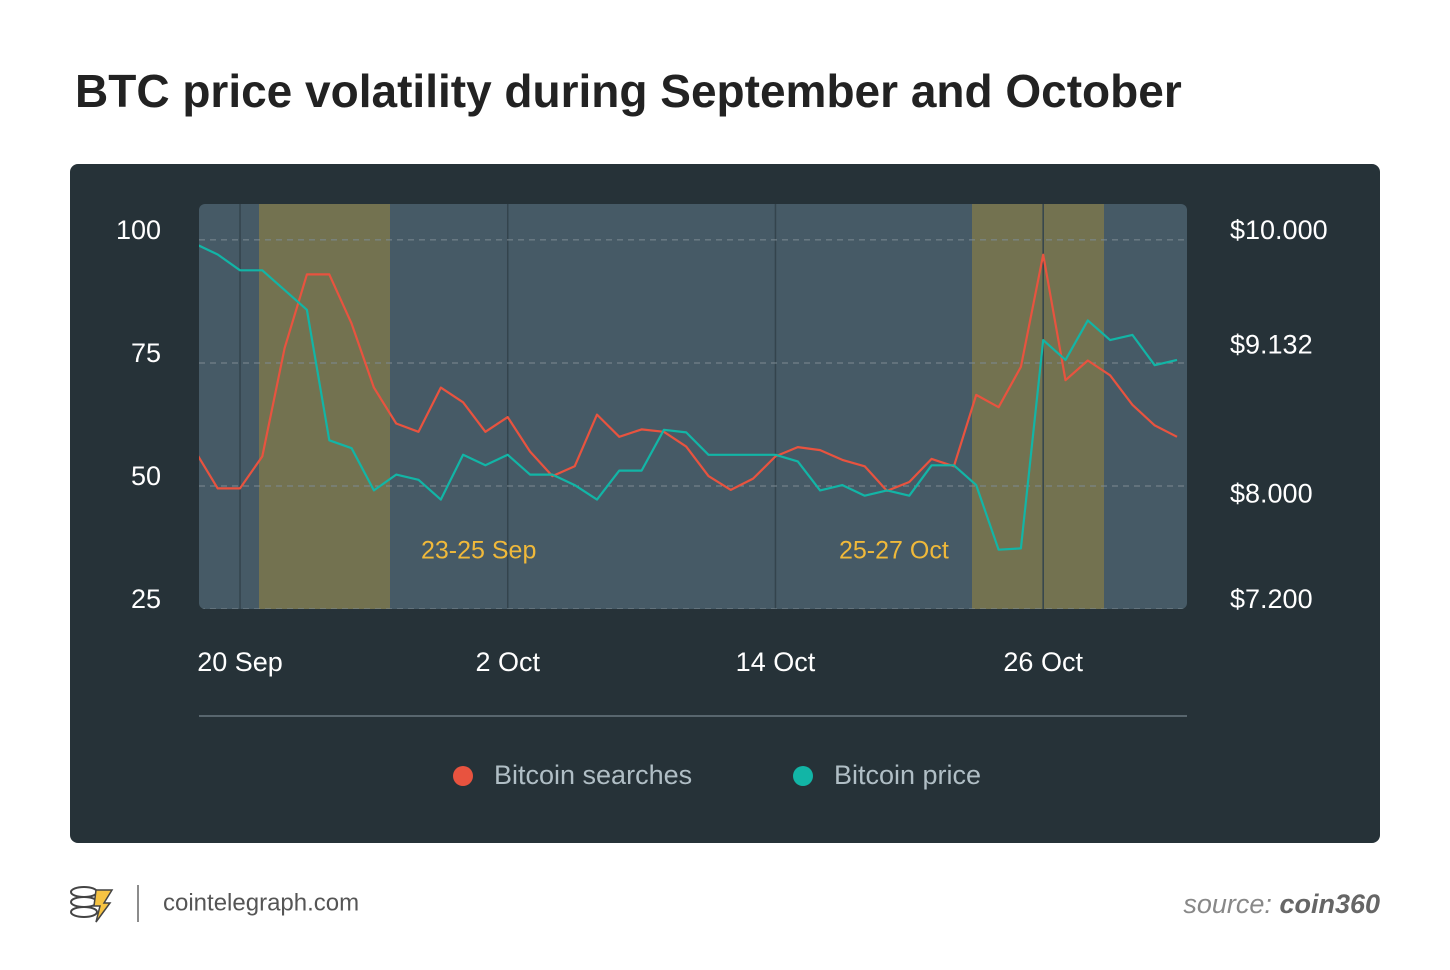 The height and width of the screenshot is (970, 1450). Describe the element at coordinates (146, 476) in the screenshot. I see `y-tick-label: 50` at that location.